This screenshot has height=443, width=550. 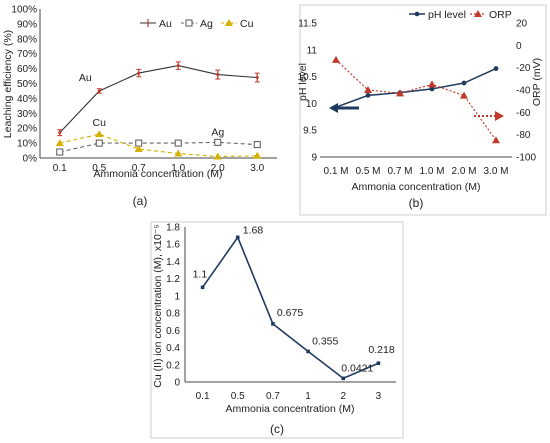 What do you see at coordinates (27, 69) in the screenshot?
I see `chart-a-ytick: 60%` at bounding box center [27, 69].